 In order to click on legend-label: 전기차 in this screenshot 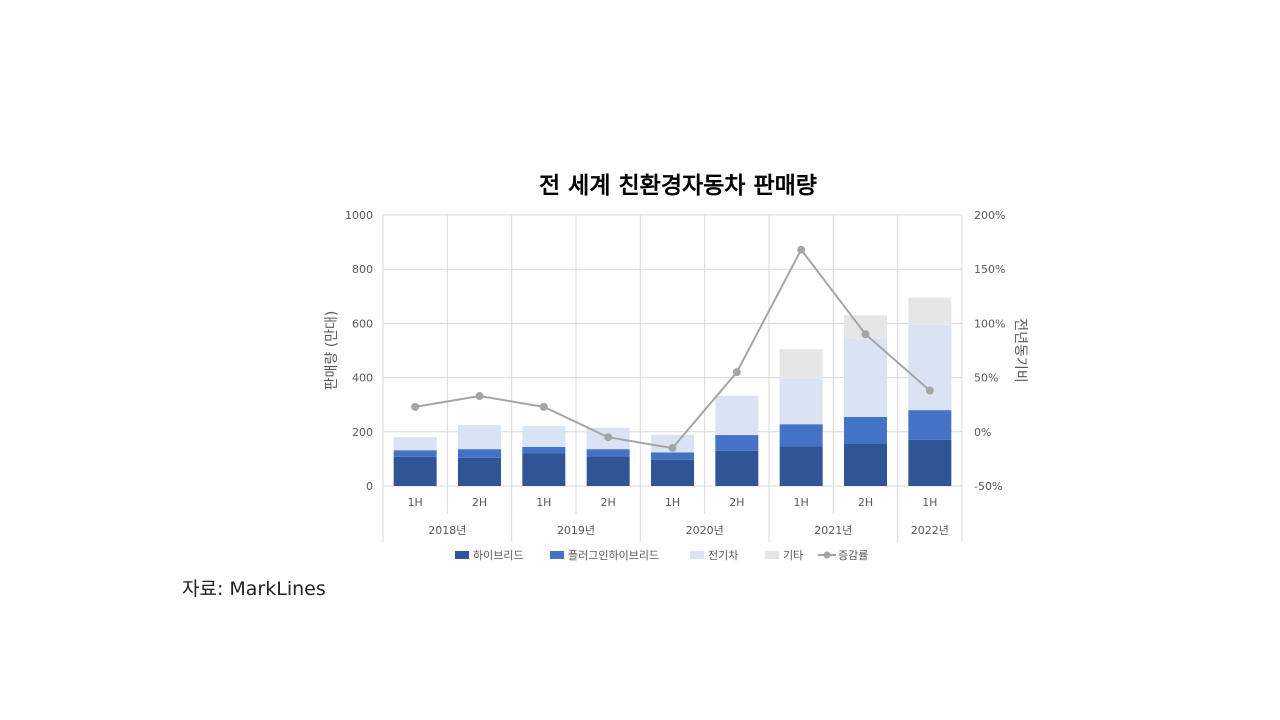, I will do `click(723, 555)`.